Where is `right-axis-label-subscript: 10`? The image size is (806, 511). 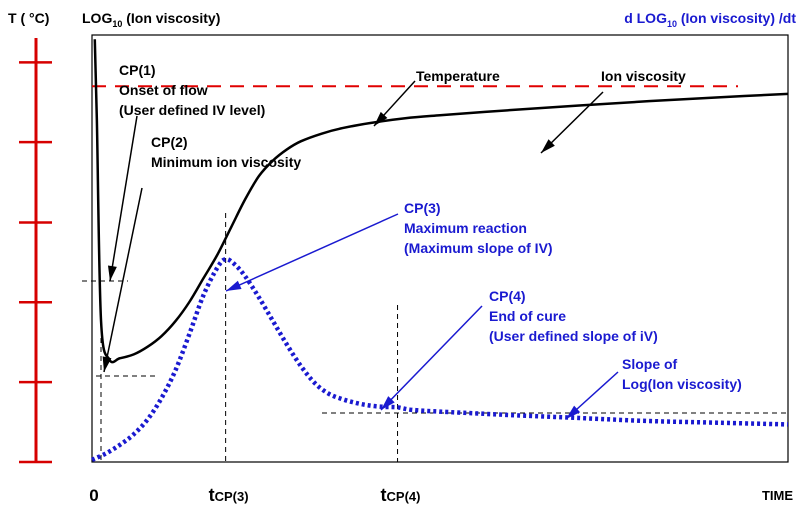
right-axis-label-subscript: 10 is located at coordinates (672, 24).